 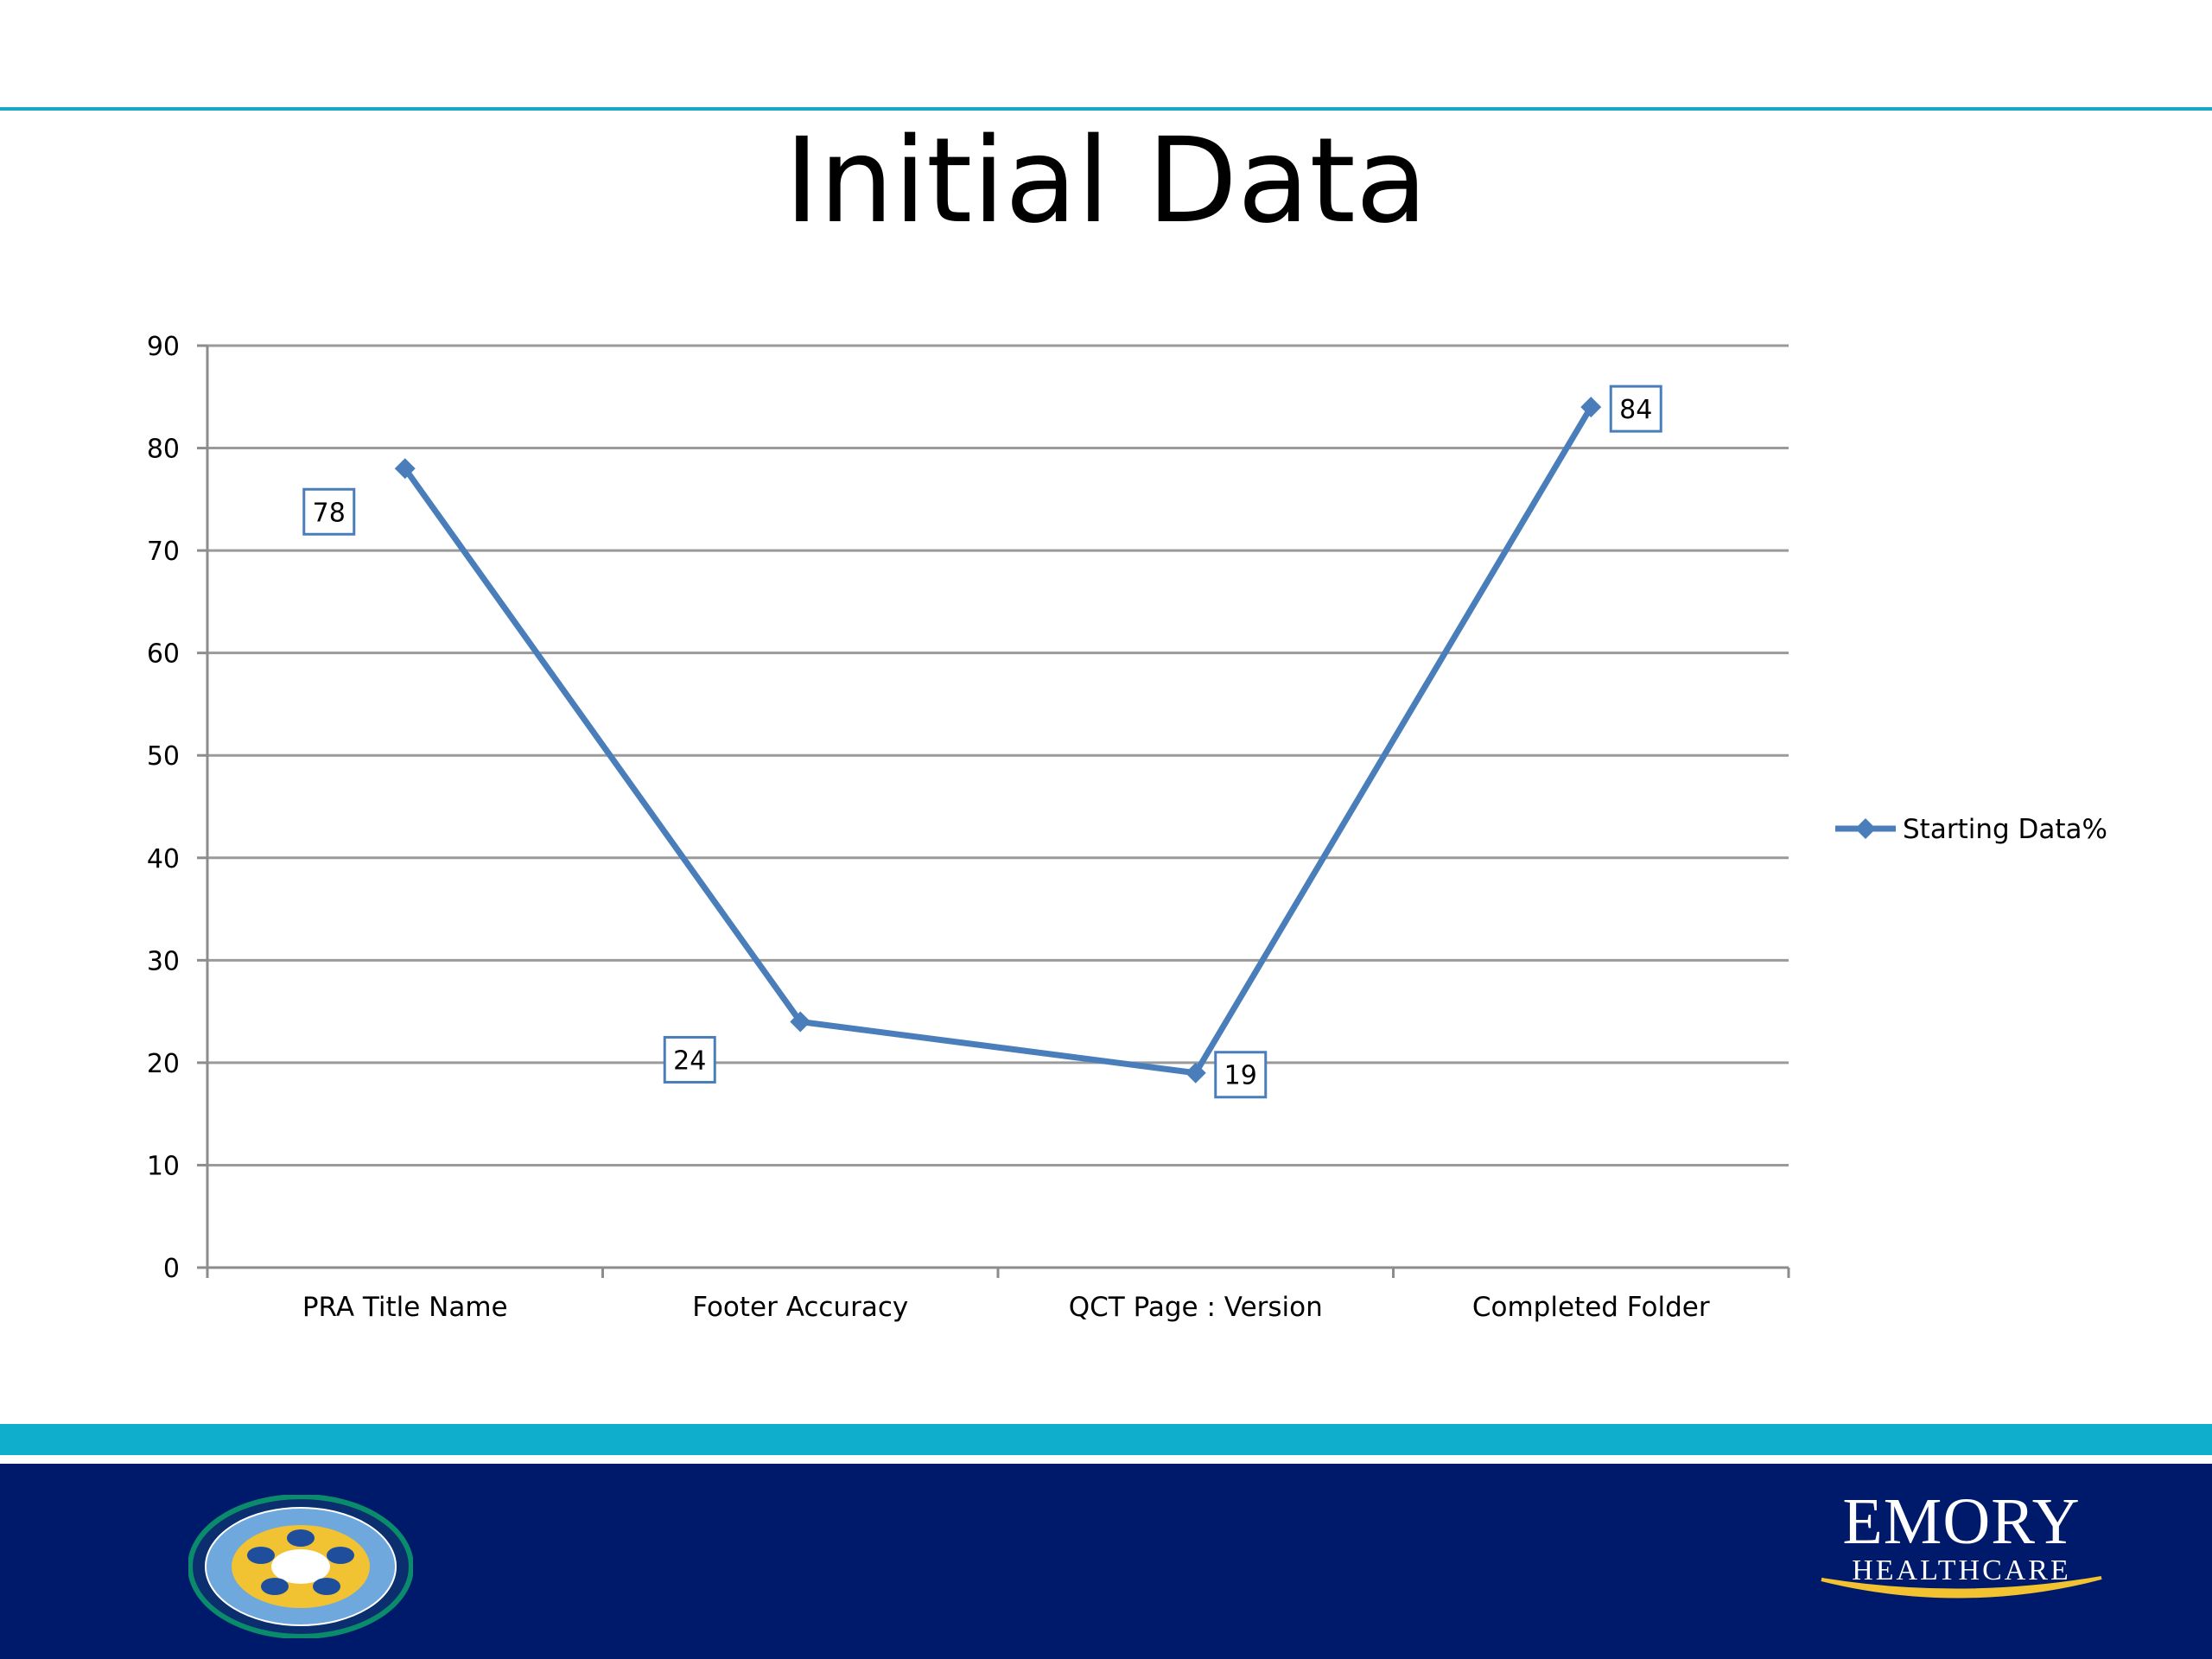 I want to click on data-label: 24, so click(x=689, y=1061).